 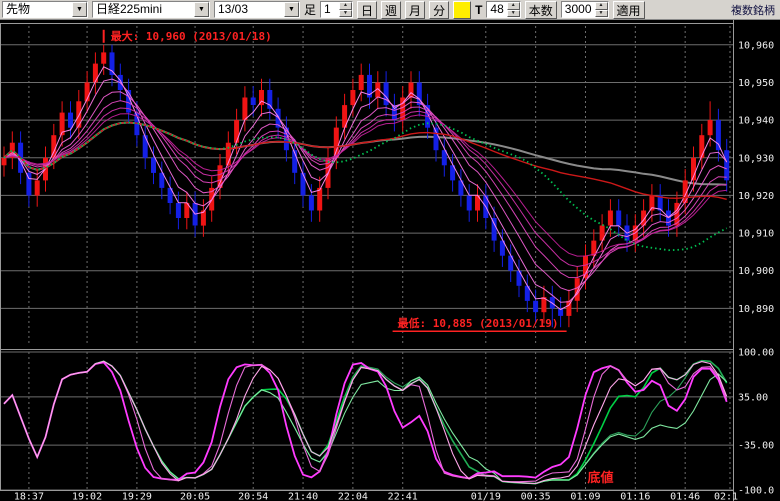 What do you see at coordinates (753, 397) in the screenshot?
I see `oscillator-tick-label: 35.00` at bounding box center [753, 397].